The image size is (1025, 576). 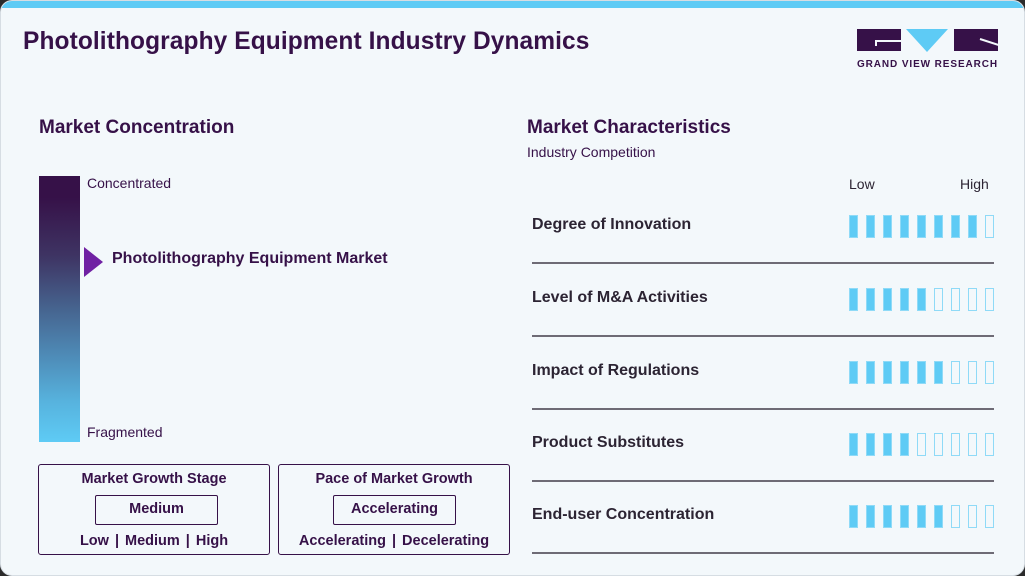 I want to click on characteristic-label: Level of M&A Activities, so click(x=620, y=297).